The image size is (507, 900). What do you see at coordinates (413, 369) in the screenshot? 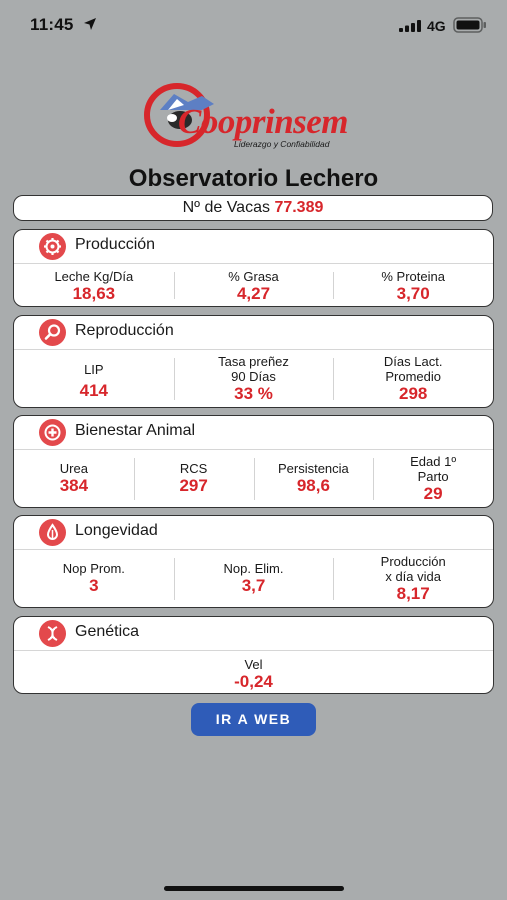
I see `metric-label: Días Lact. Promedio` at bounding box center [413, 369].